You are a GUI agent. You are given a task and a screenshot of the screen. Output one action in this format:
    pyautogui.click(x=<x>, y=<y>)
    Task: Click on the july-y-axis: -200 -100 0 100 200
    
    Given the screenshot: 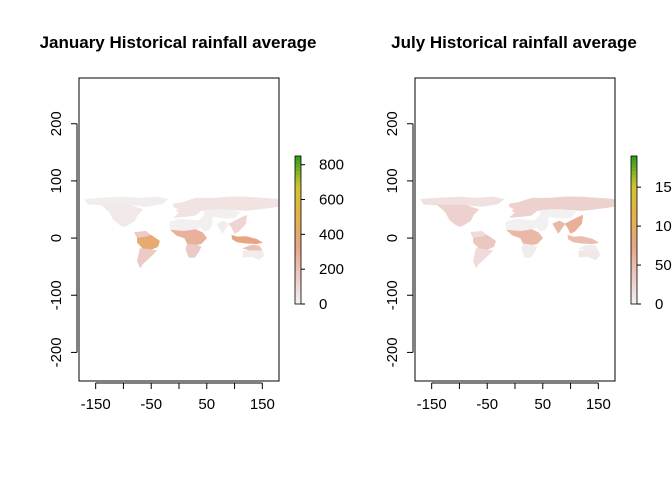 What is the action you would take?
    pyautogui.click(x=399, y=239)
    